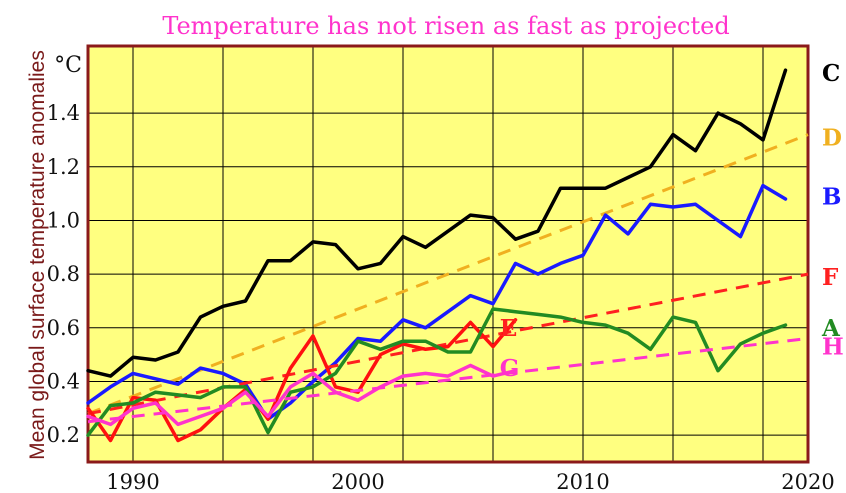  What do you see at coordinates (470, 481) in the screenshot?
I see `x-tick-labels: 1990 2000 2010 2020` at bounding box center [470, 481].